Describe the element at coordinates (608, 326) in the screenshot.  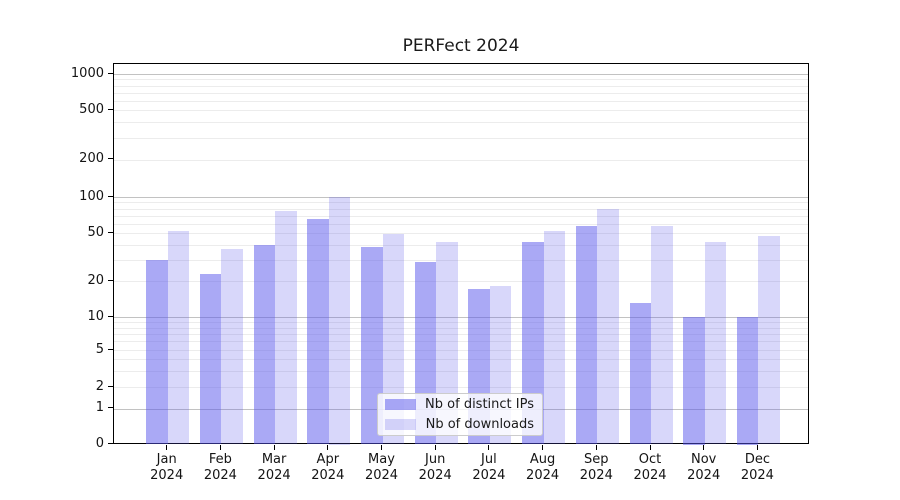
I see `bar-downloads-sep` at that location.